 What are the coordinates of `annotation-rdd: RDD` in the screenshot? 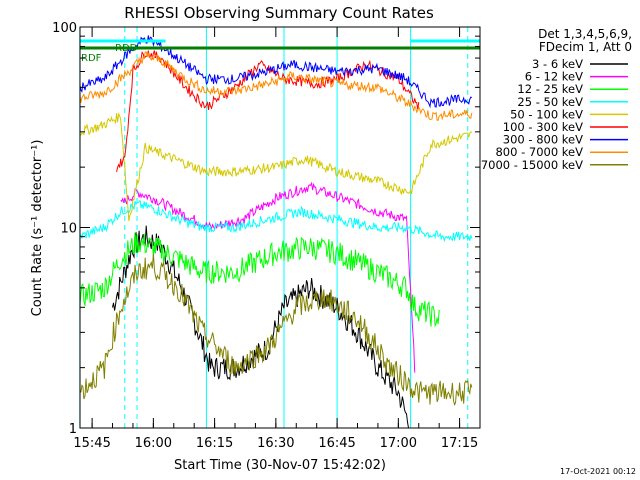 It's located at (126, 48).